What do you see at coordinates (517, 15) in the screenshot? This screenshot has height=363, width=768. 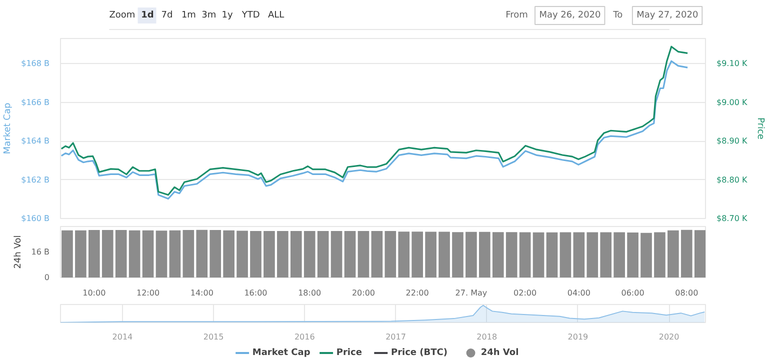 I see `text: From` at bounding box center [517, 15].